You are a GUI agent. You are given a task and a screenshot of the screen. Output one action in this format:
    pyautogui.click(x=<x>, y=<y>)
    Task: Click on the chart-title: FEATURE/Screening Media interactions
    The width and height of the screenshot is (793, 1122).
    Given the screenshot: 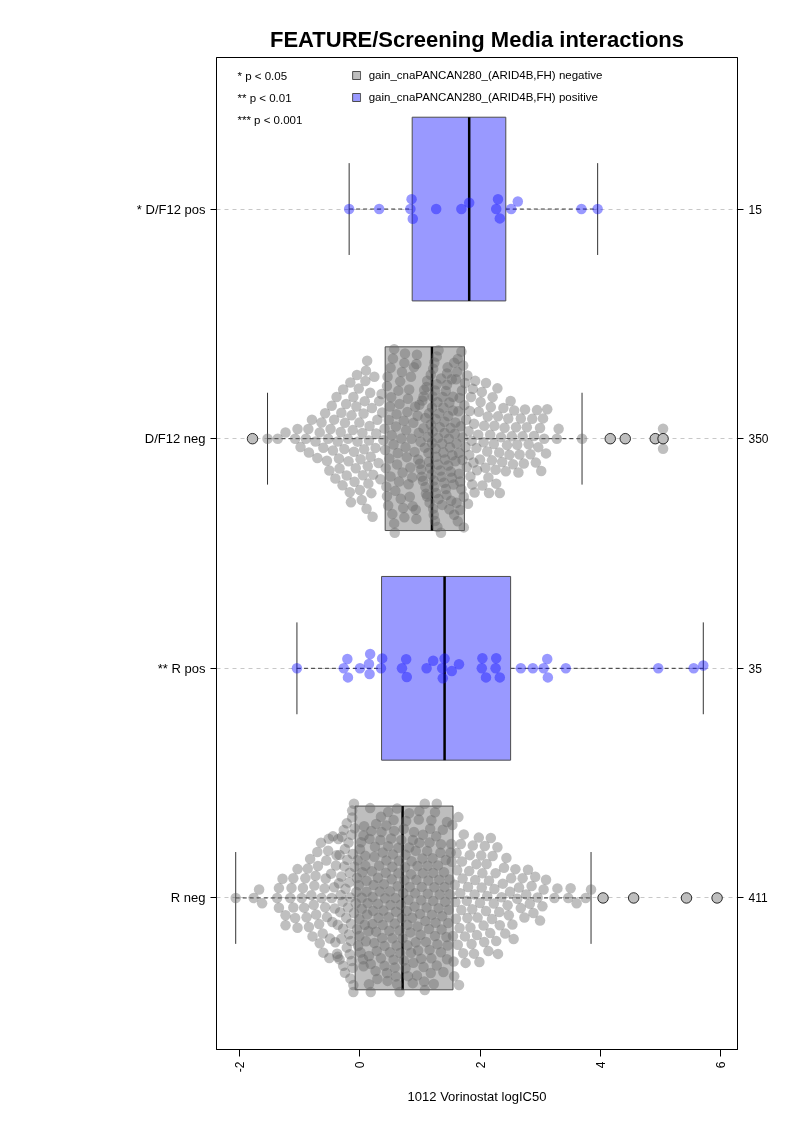 What is the action you would take?
    pyautogui.click(x=477, y=39)
    